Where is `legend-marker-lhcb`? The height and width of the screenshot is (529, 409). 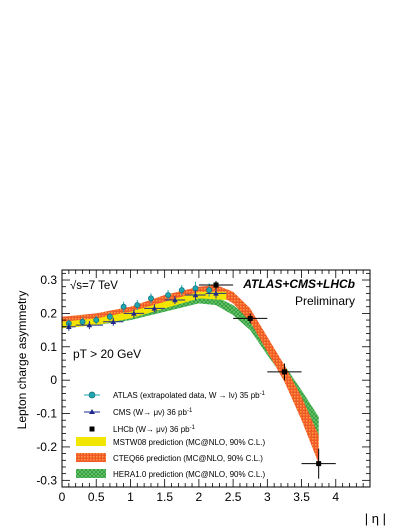
legend-marker-lhcb is located at coordinates (92, 429).